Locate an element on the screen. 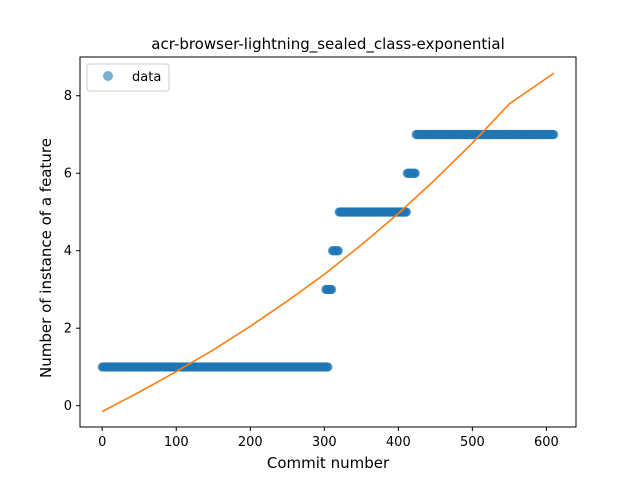 Image resolution: width=640 pixels, height=480 pixels. legend-marker-data is located at coordinates (108, 76).